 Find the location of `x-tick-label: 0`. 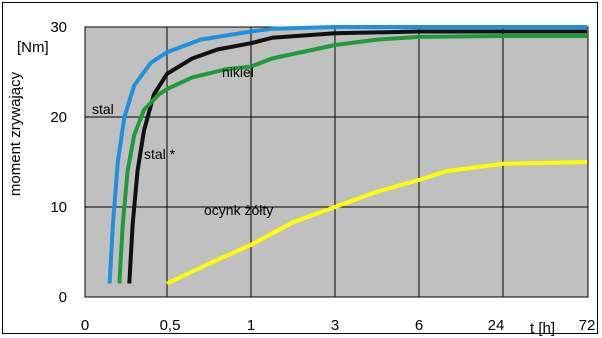

x-tick-label: 0 is located at coordinates (85, 325).